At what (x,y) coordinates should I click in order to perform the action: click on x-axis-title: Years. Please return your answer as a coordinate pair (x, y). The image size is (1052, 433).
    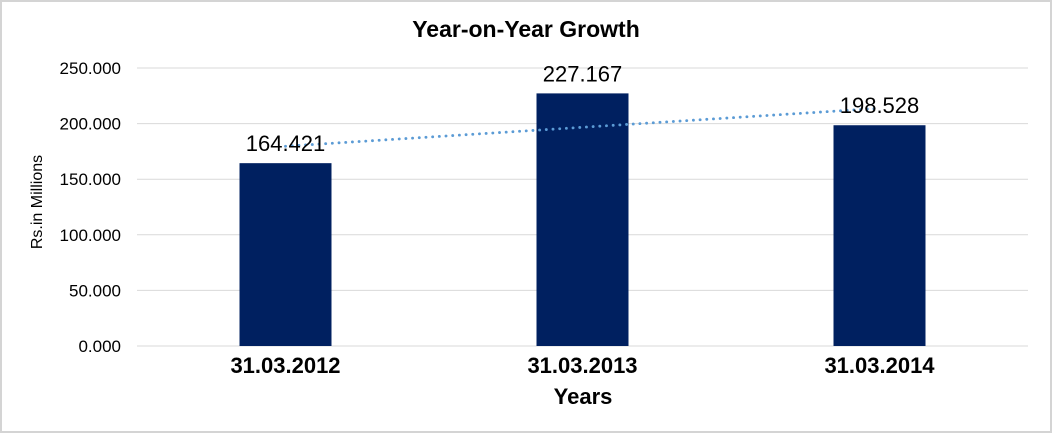
    Looking at the image, I should click on (583, 396).